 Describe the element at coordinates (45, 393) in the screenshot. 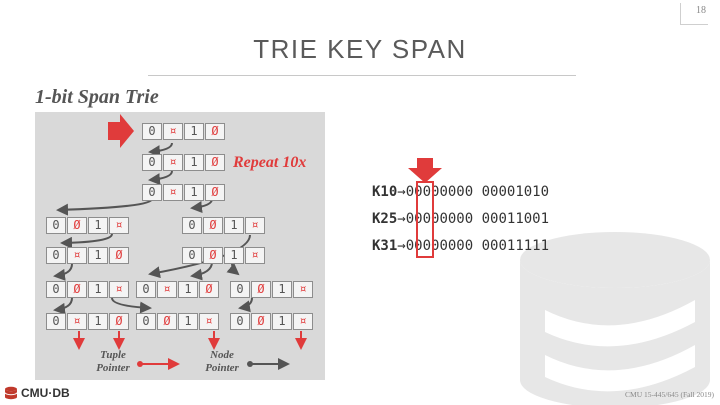

I see `logo-text: CMU·DB` at that location.